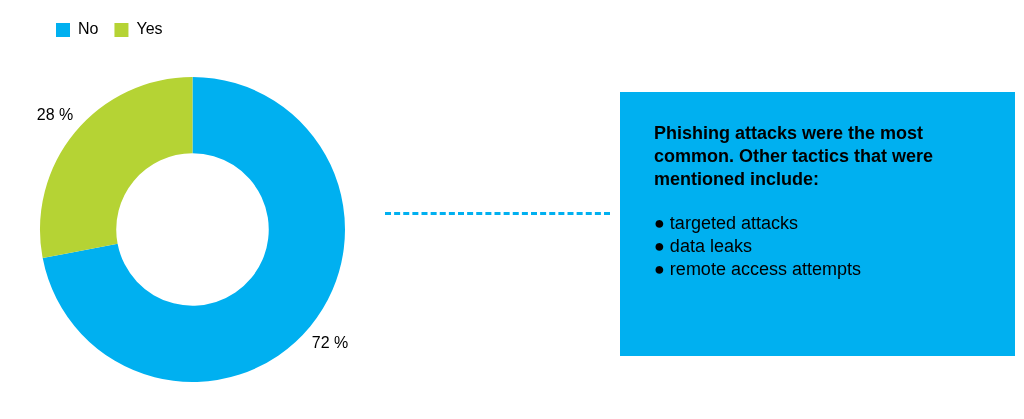  I want to click on data-label: 72 %, so click(330, 342).